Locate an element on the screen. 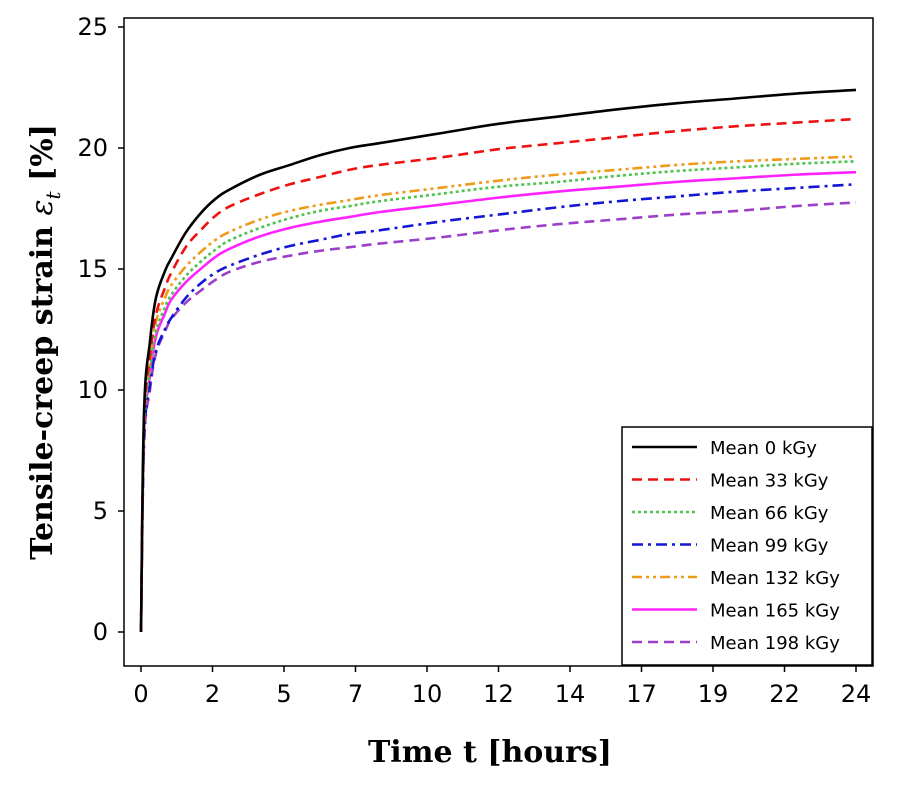  legend-label-mean-165-kgy: Mean 165 kGy is located at coordinates (775, 611).